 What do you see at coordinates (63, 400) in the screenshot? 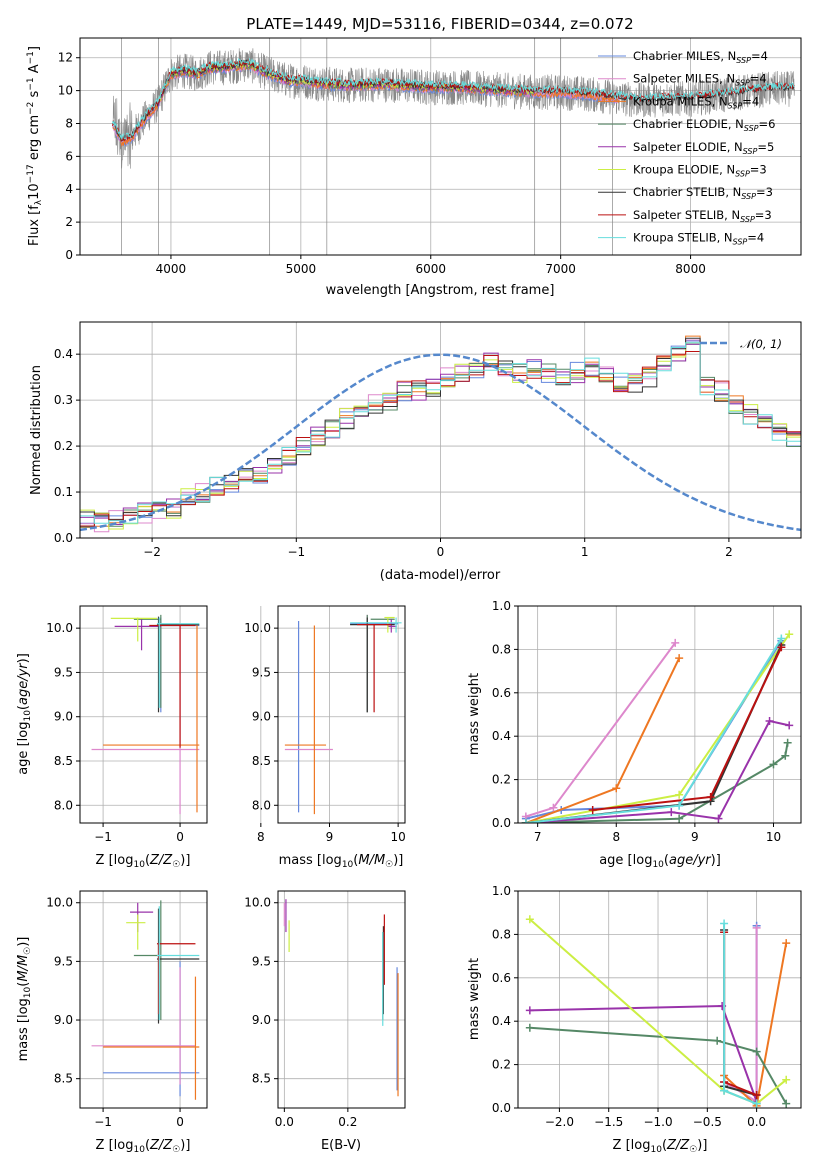
I see `y-tick-label: 0.3` at bounding box center [63, 400].